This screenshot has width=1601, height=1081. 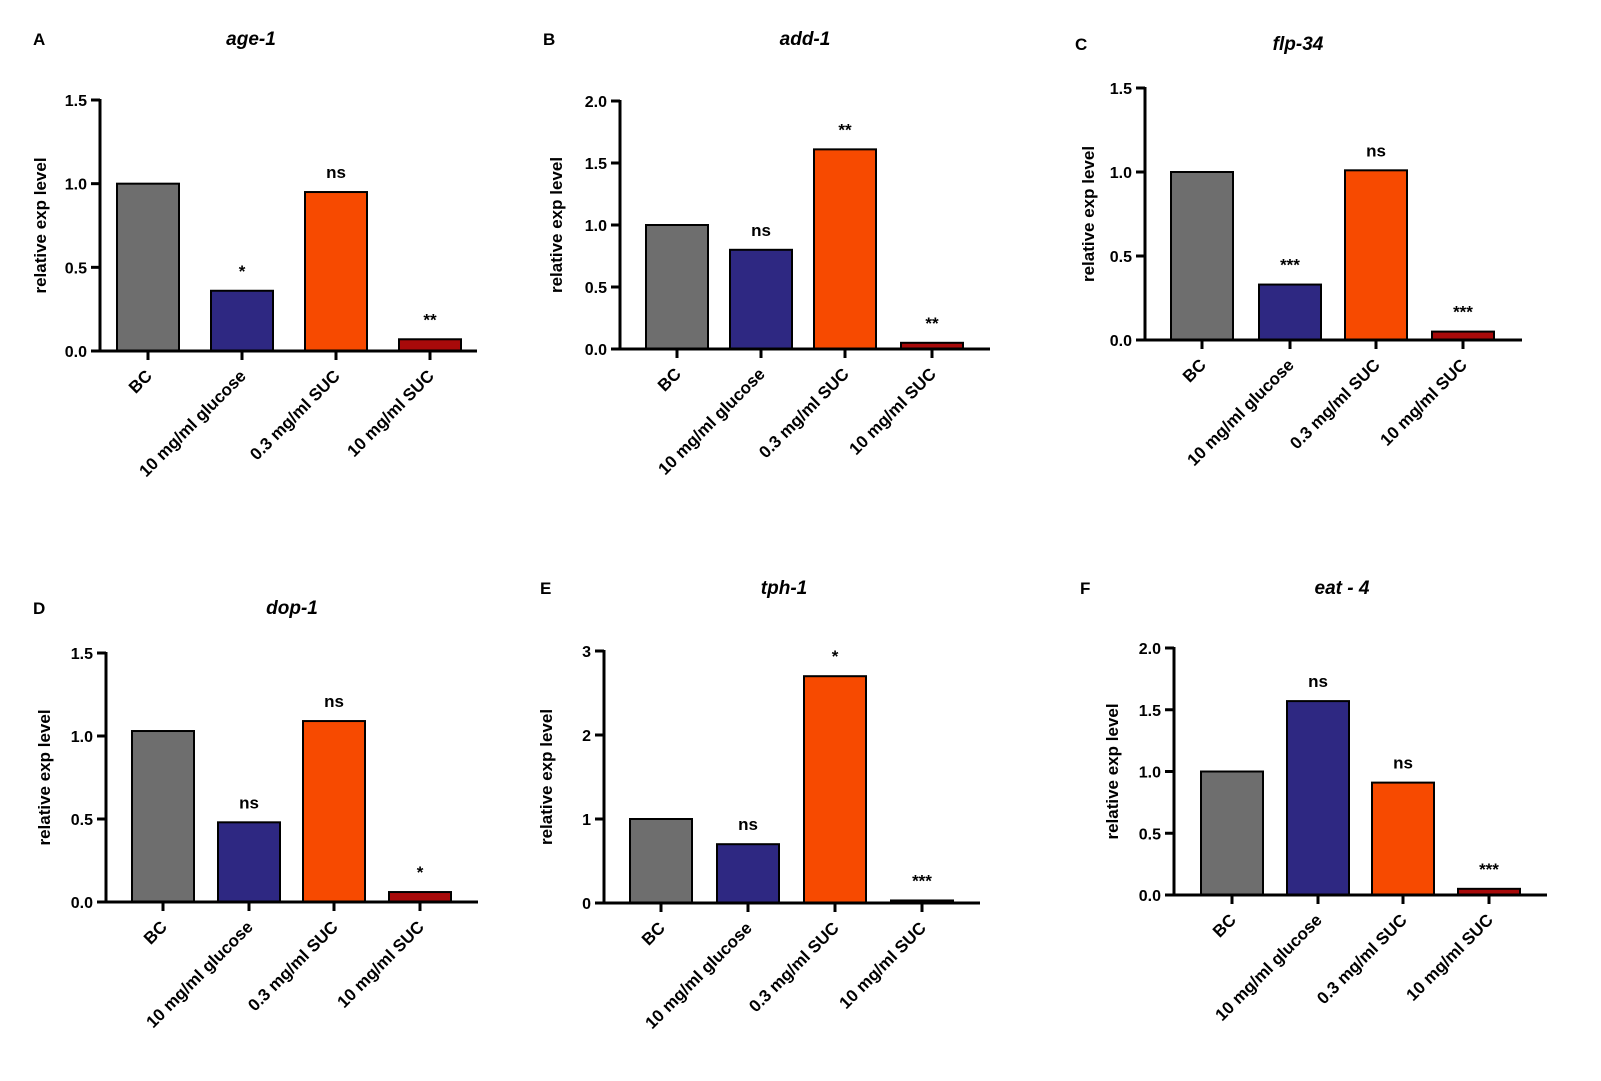 What do you see at coordinates (784, 588) in the screenshot?
I see `chart-title: tph-1` at bounding box center [784, 588].